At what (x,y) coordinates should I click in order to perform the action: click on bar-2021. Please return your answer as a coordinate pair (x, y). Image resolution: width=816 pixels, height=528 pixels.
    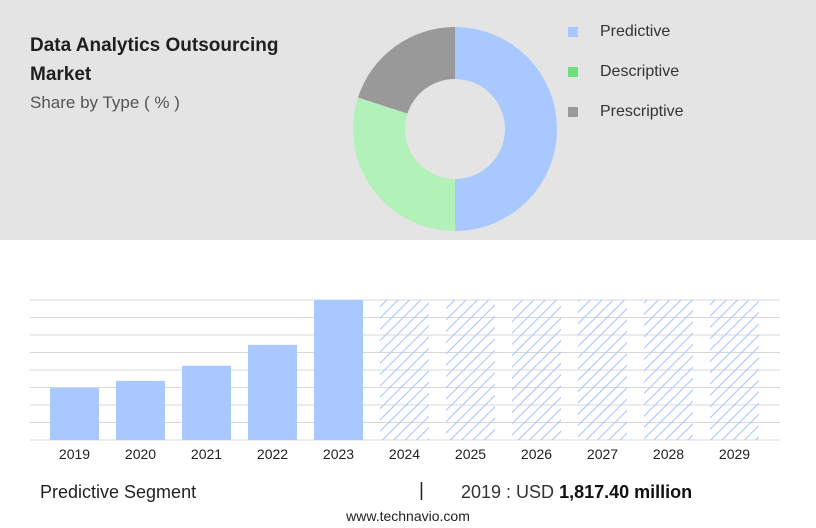
    Looking at the image, I should click on (206, 402).